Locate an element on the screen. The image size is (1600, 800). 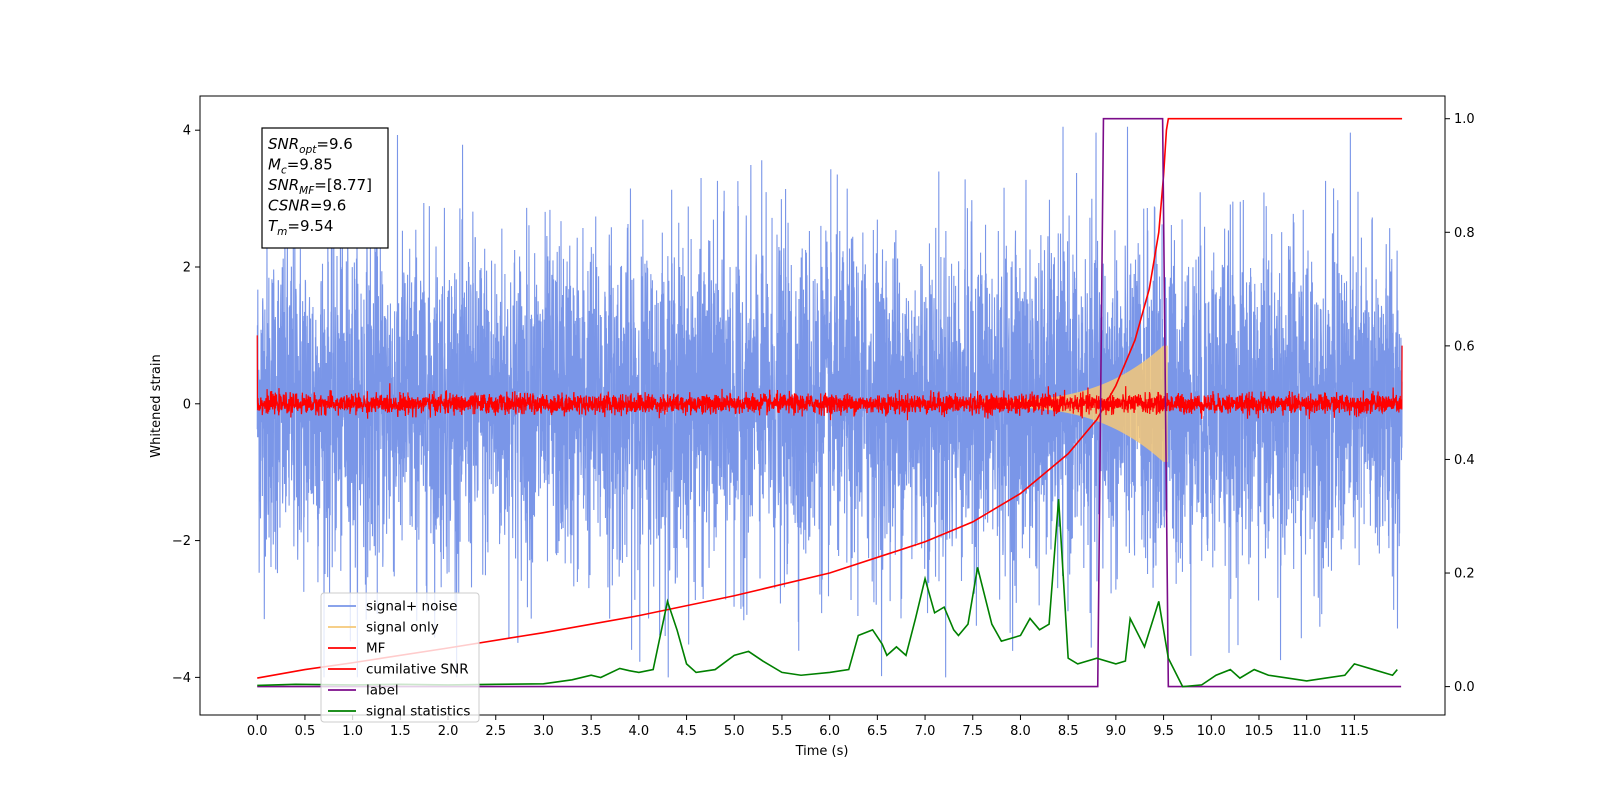
info-line: CSNR=9.6 is located at coordinates (307, 206).